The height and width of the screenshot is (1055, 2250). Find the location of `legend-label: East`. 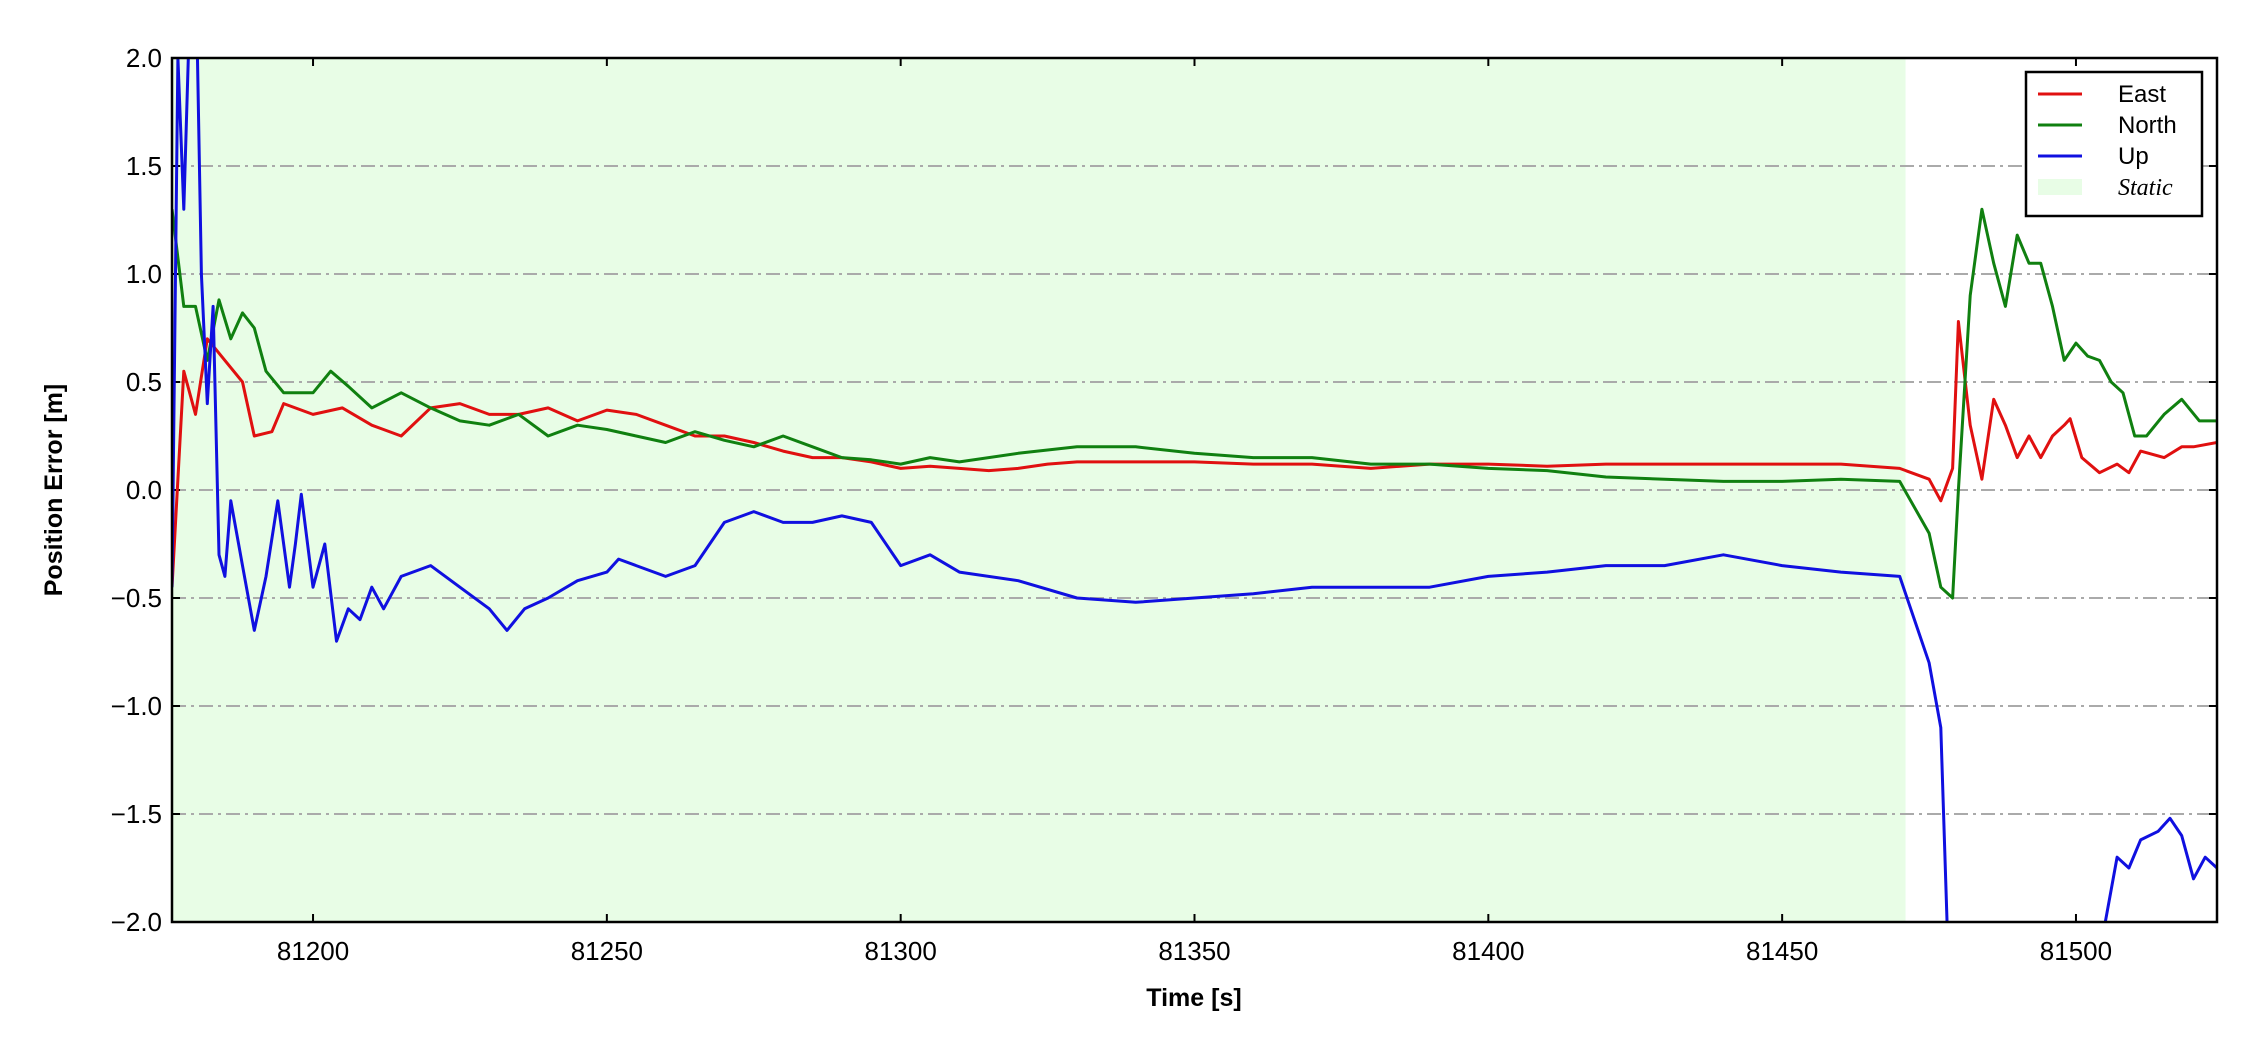

legend-label: East is located at coordinates (2142, 94).